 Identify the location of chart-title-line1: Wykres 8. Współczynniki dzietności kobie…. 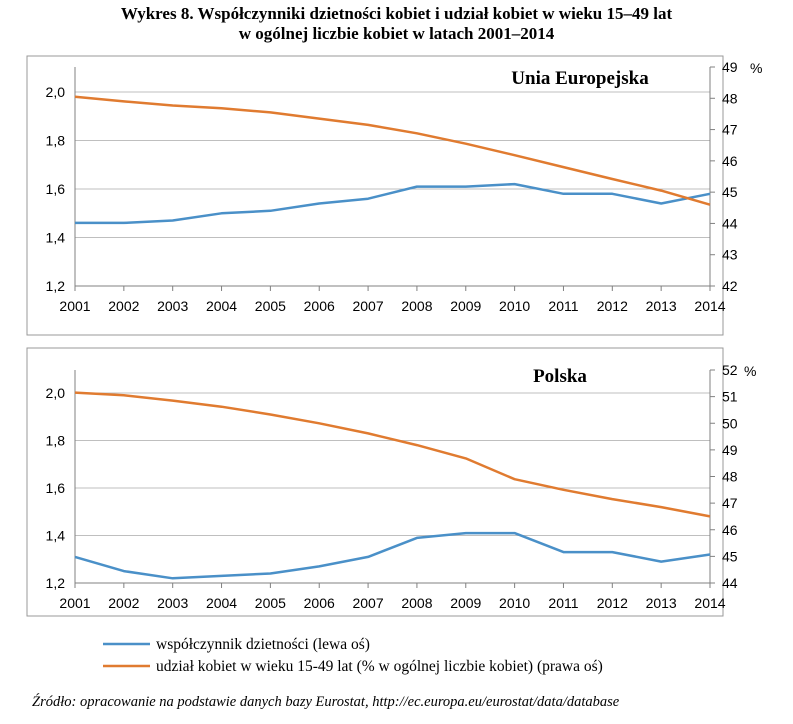
(396, 13).